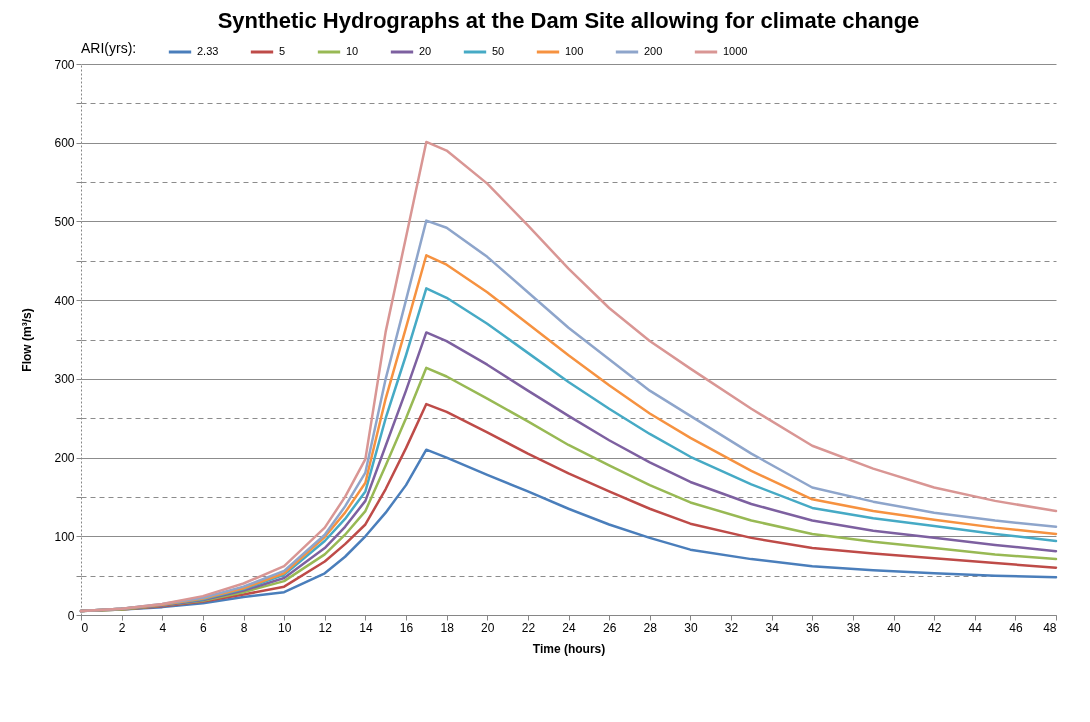 The image size is (1090, 722). Describe the element at coordinates (85, 627) in the screenshot. I see `x-tick-label: 0` at that location.